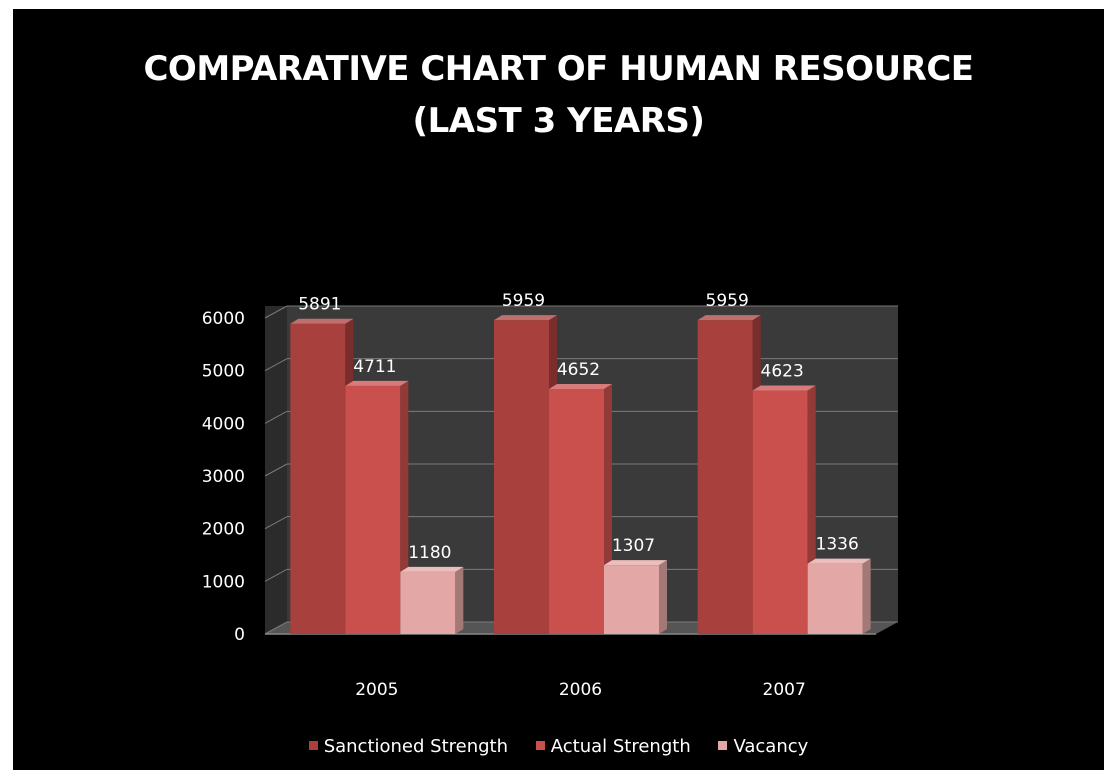 The image size is (1119, 779). Describe the element at coordinates (223, 477) in the screenshot. I see `y-tick-label: 3000` at that location.